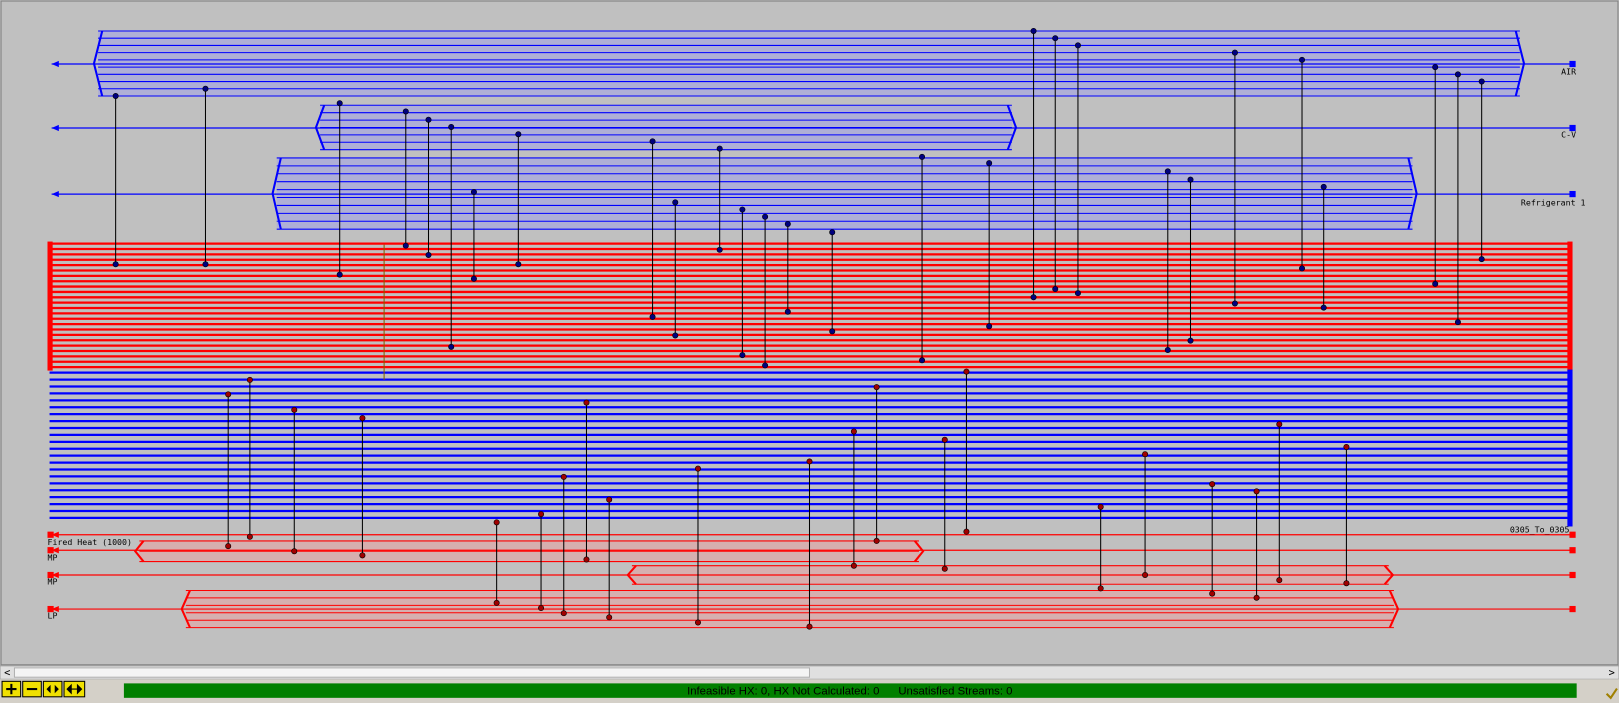 The image size is (1619, 703). What do you see at coordinates (7, 673) in the screenshot?
I see `scroll-left: <` at bounding box center [7, 673].